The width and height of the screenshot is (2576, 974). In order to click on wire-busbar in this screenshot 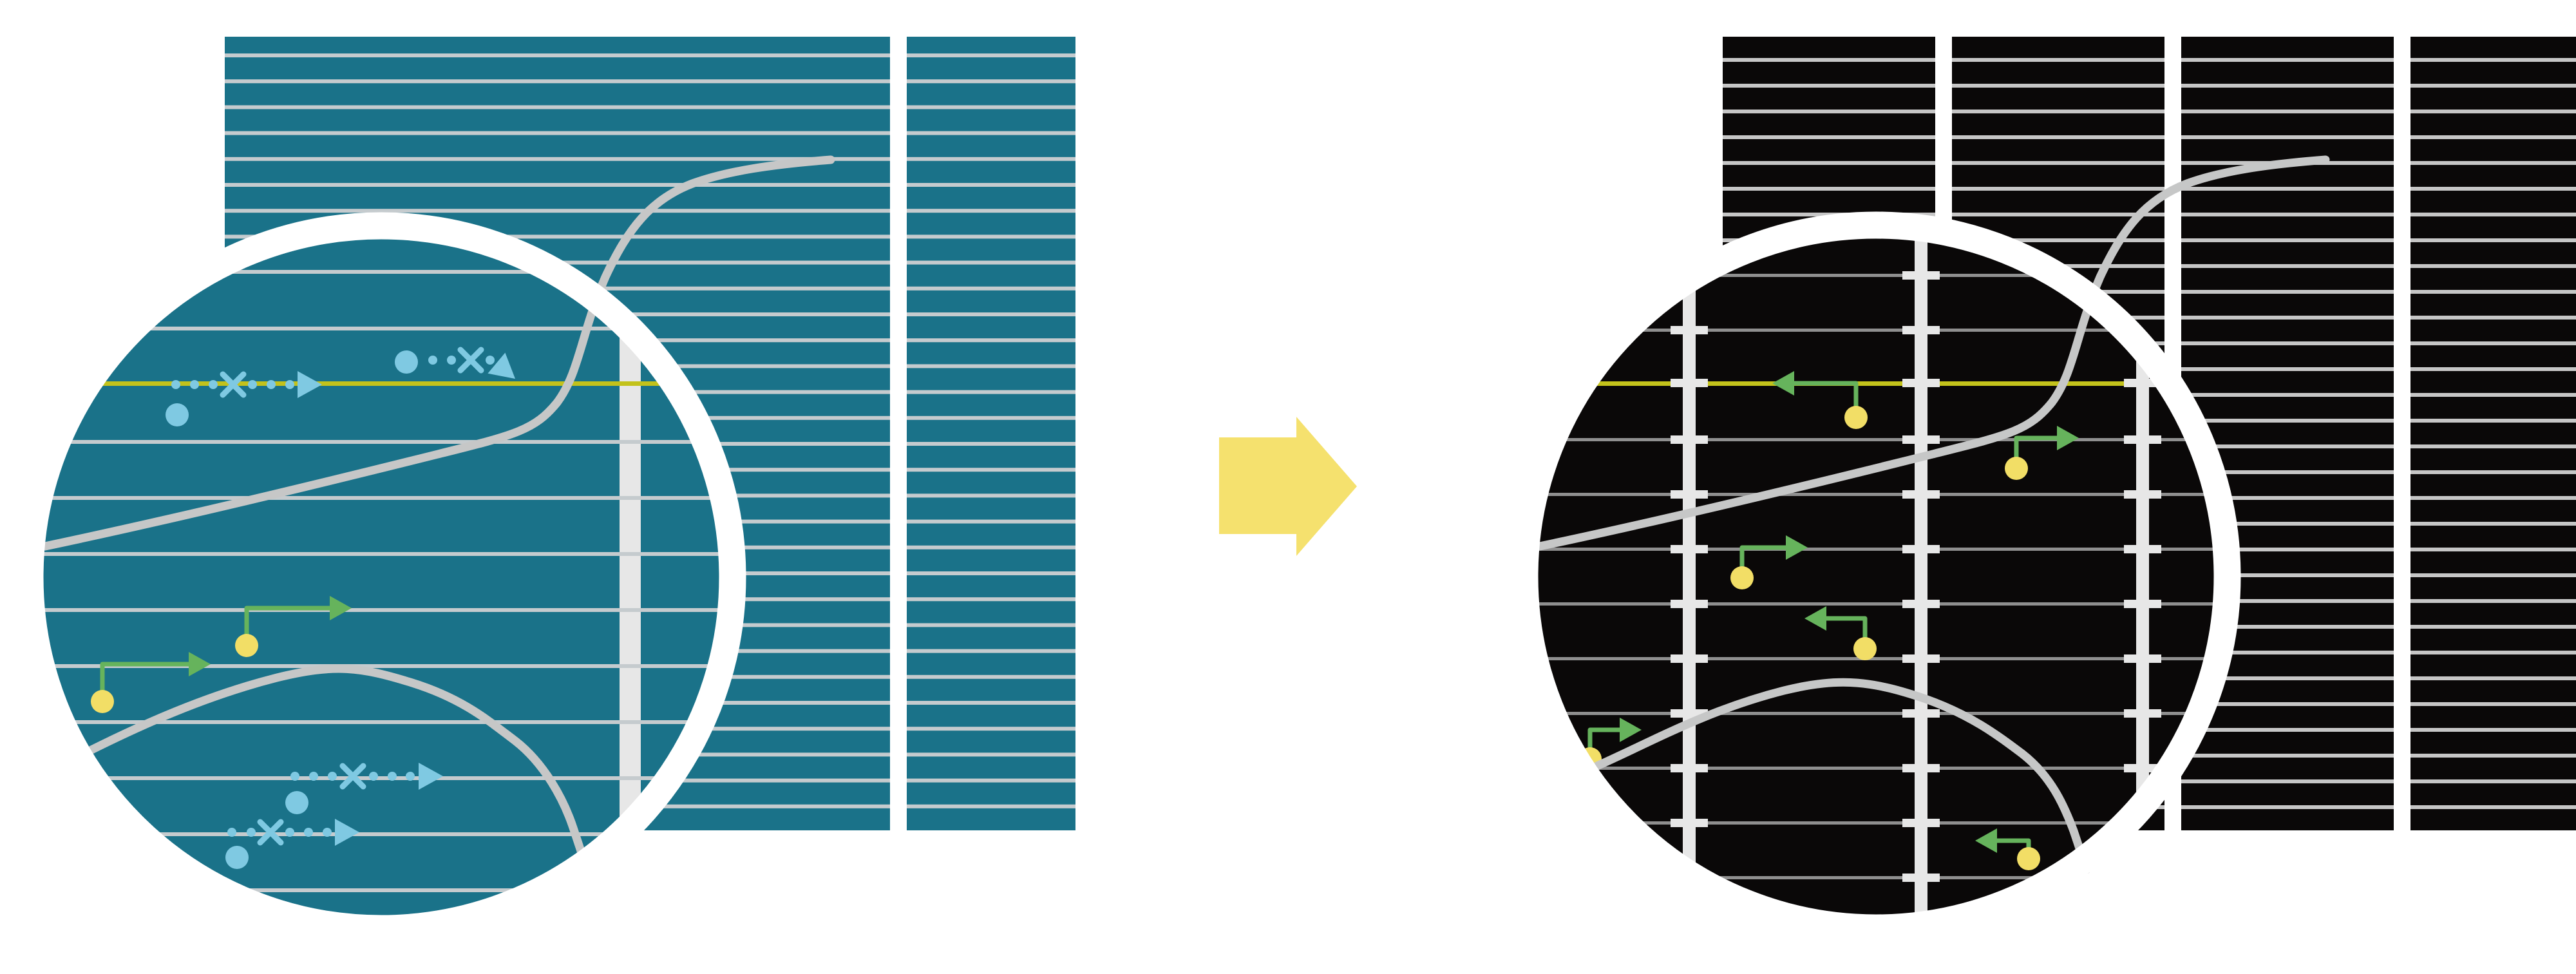, I will do `click(2142, 576)`.